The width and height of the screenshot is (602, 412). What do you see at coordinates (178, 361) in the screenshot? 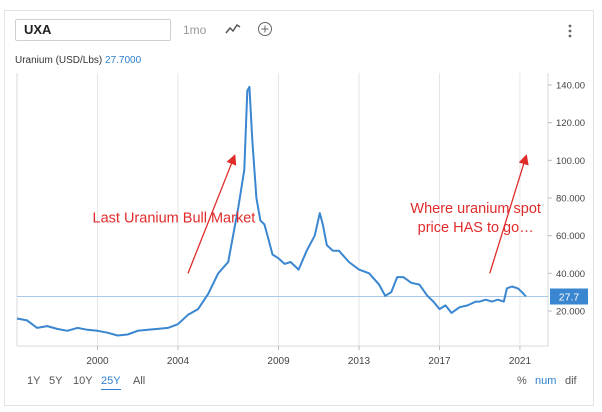
I see `x-tick-label: 2004` at bounding box center [178, 361].